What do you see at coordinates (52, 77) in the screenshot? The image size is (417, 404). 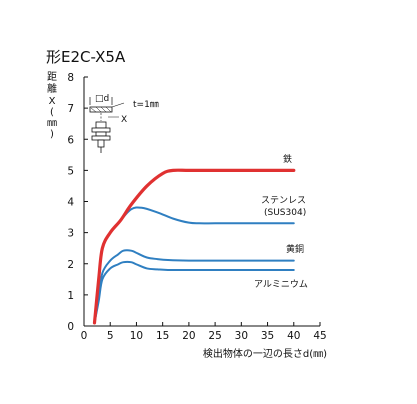 I see `y-axis-label-char-1: 距` at bounding box center [52, 77].